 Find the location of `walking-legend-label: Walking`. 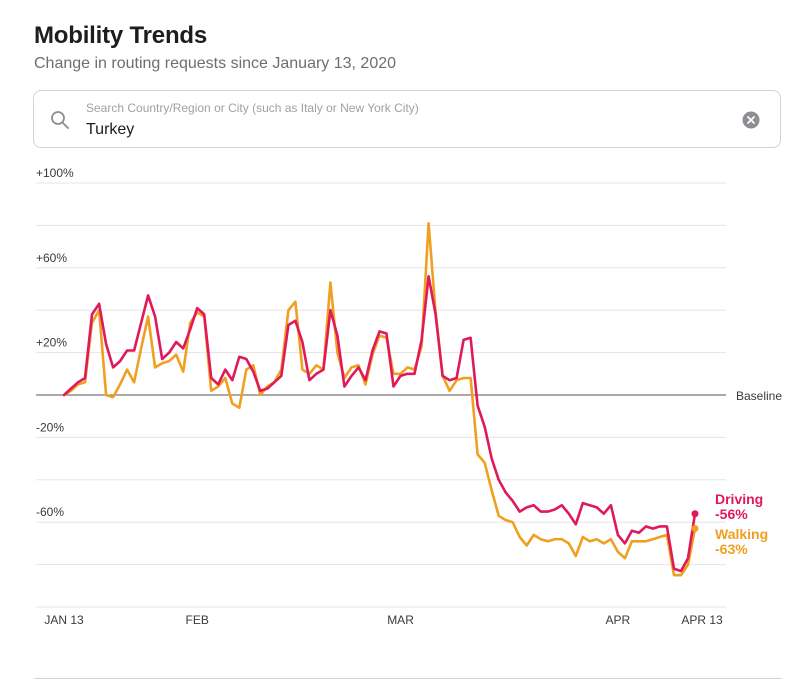

walking-legend-label: Walking is located at coordinates (741, 534).